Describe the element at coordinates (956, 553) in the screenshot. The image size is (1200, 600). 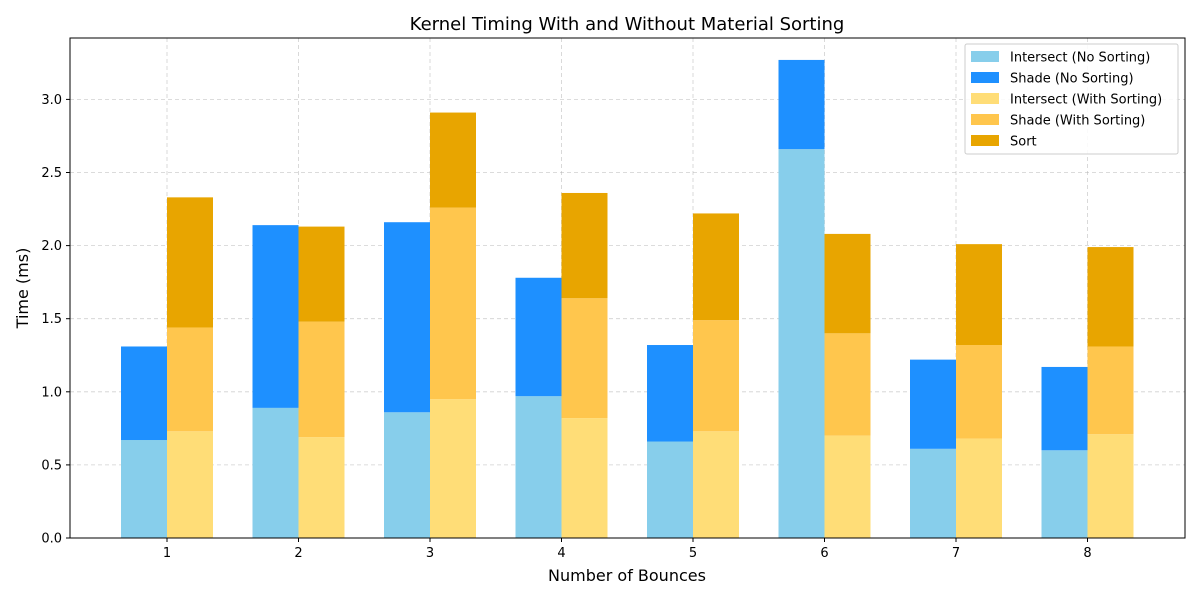
I see `x-tick-label: 7` at that location.